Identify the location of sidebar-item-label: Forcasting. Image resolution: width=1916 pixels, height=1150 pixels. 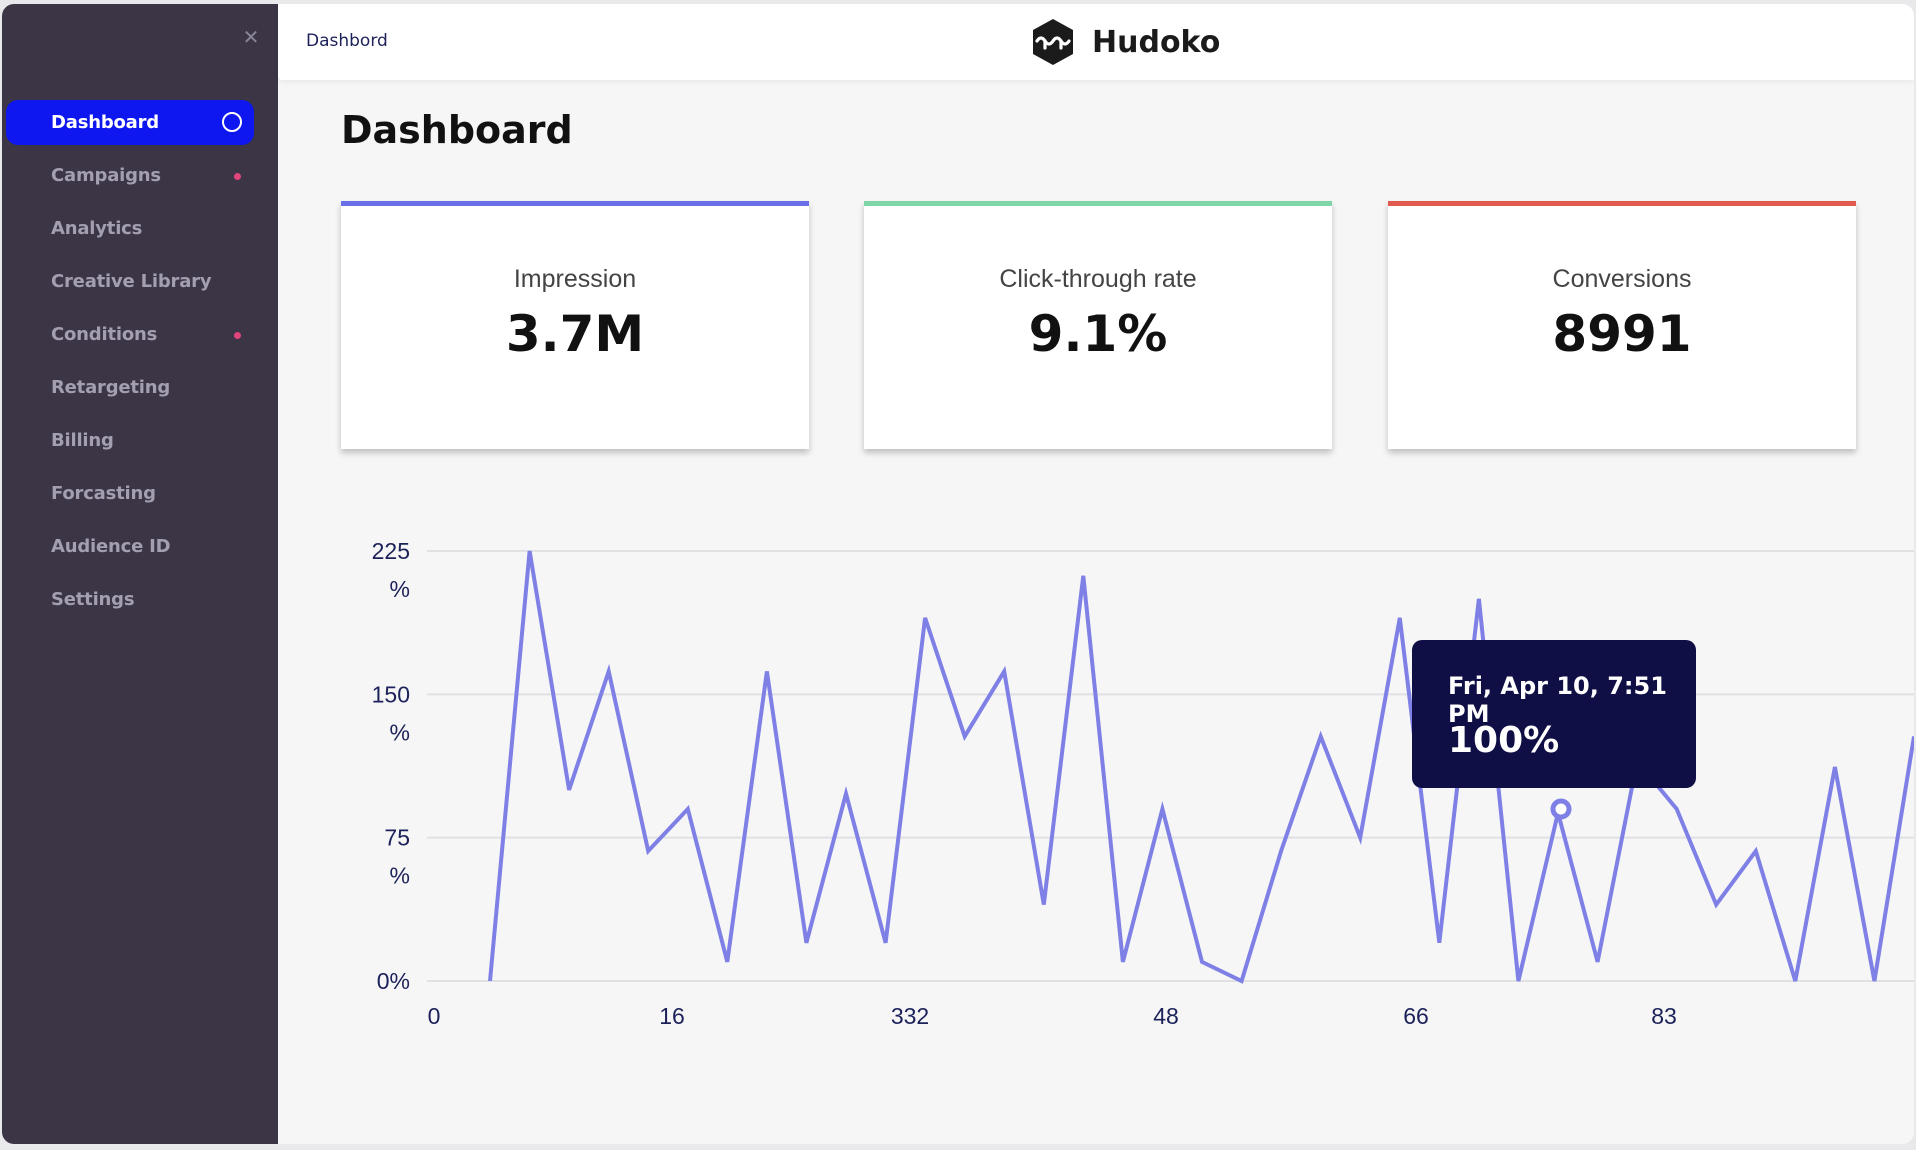
(103, 493).